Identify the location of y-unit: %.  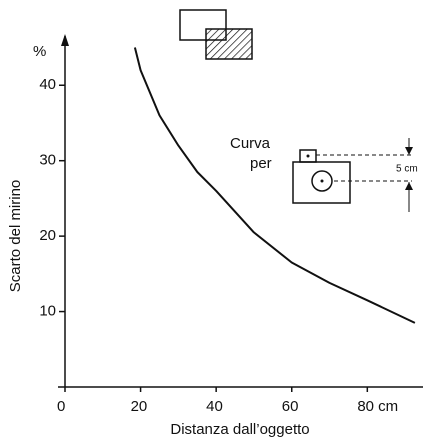
(39, 51).